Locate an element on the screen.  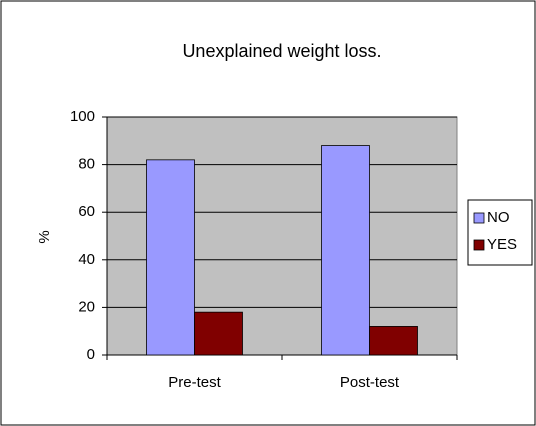
y-tick-label: 80 is located at coordinates (86, 164).